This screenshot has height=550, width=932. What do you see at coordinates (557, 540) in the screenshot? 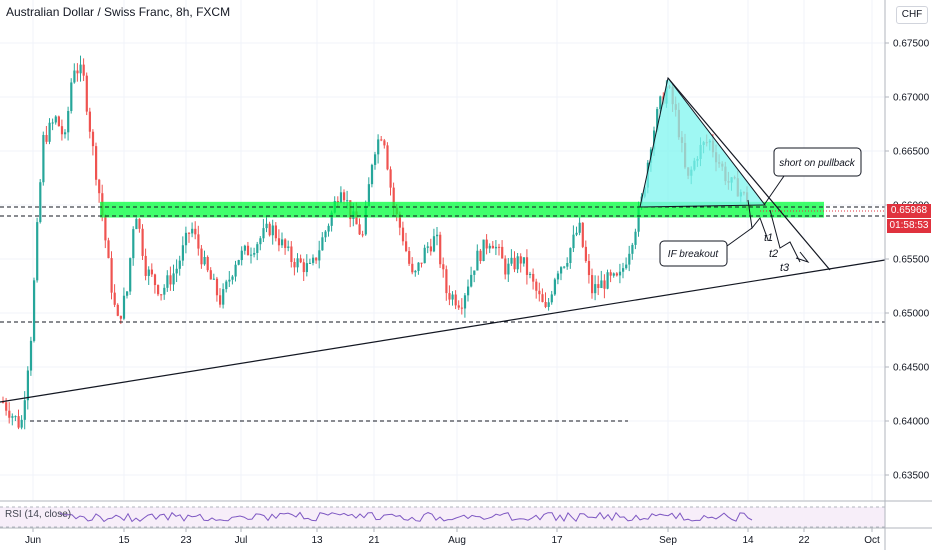
I see `time-tick-label: 17` at bounding box center [557, 540].